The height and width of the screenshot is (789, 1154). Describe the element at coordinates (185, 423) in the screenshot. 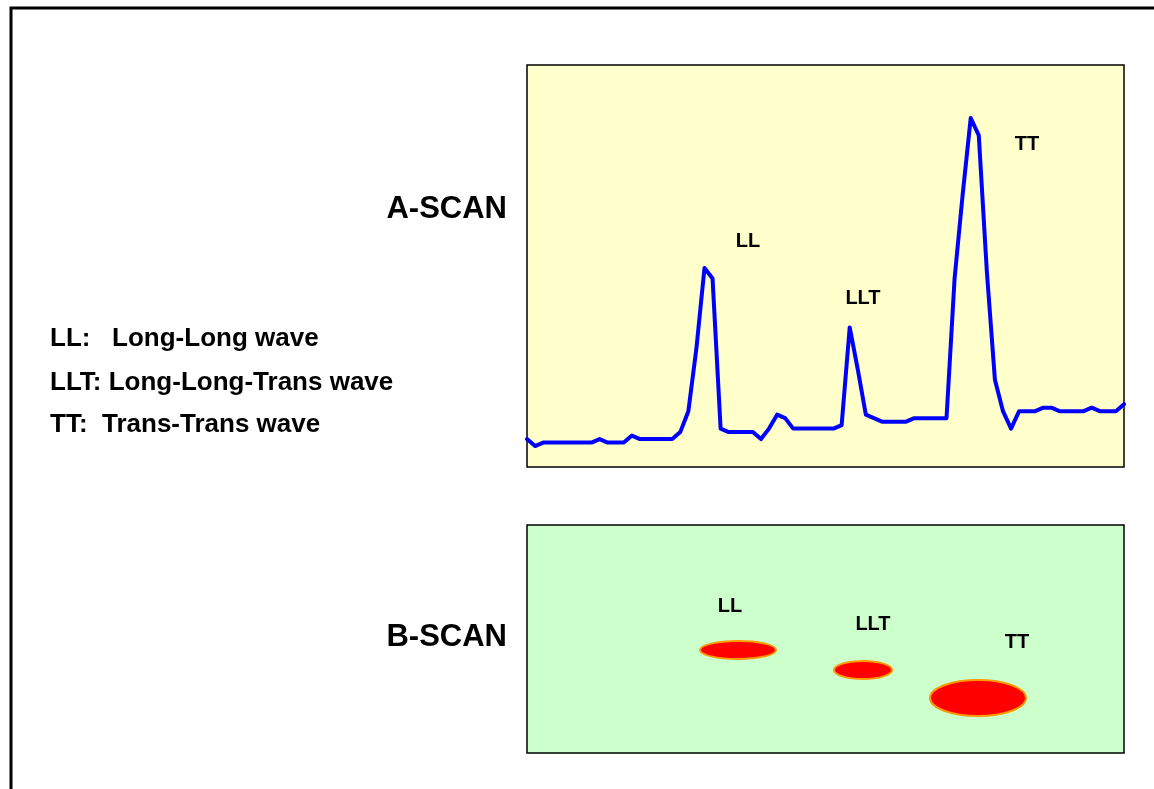

I see `text: TT: Trans-Trans wave` at that location.